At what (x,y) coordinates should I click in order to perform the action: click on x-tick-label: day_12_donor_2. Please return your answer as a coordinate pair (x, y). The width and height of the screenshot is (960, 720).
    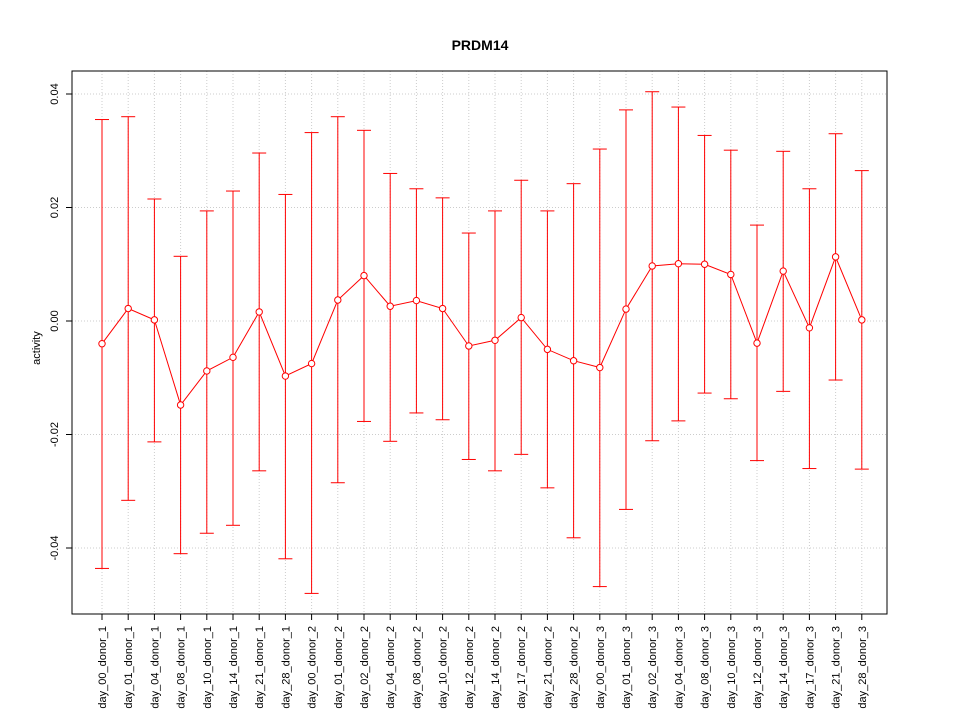
    Looking at the image, I should click on (470, 667).